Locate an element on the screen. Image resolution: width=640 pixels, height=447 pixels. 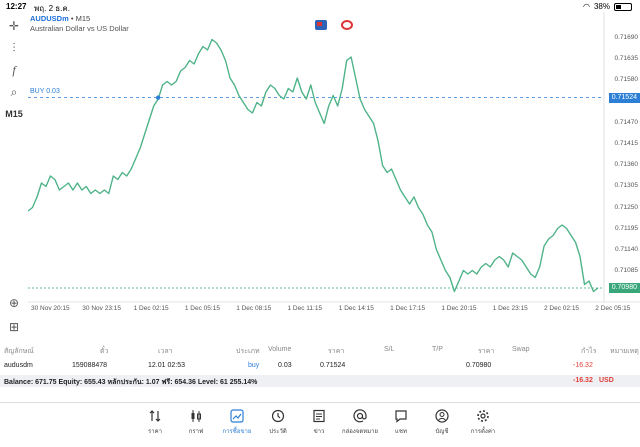
symbol-code: AUDUSDm is located at coordinates (49, 18).